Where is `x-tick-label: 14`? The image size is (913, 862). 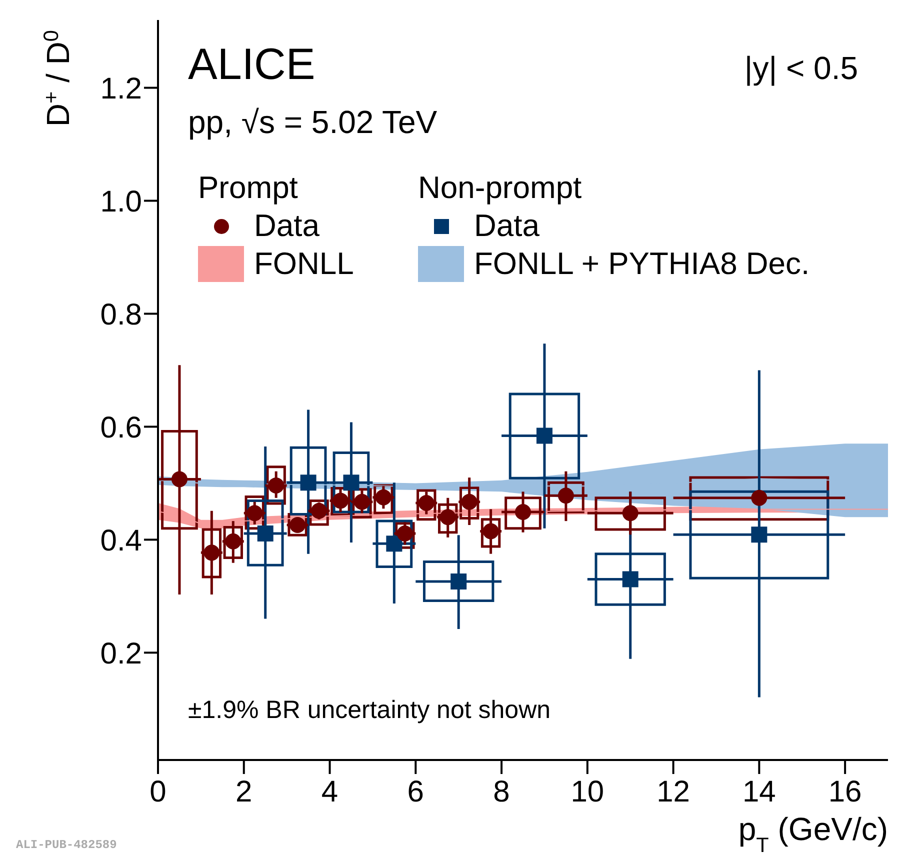 x-tick-label: 14 is located at coordinates (759, 791).